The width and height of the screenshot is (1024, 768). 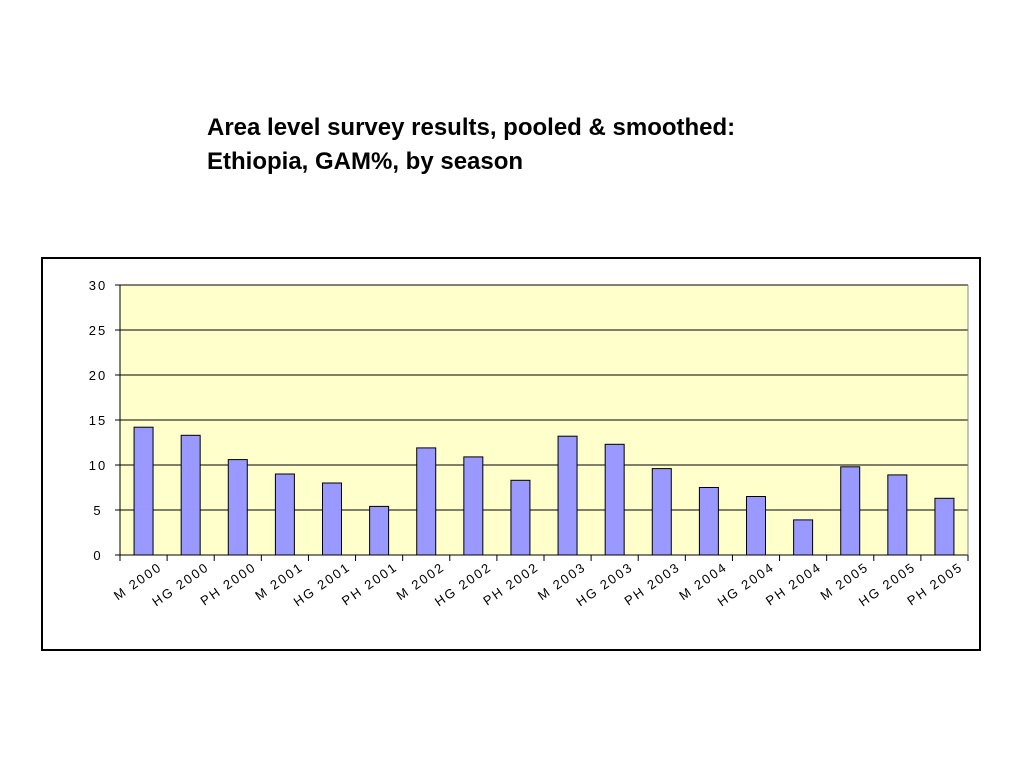 I want to click on chart-title-line-2: Ethiopia, GAM%, by season, so click(x=365, y=161).